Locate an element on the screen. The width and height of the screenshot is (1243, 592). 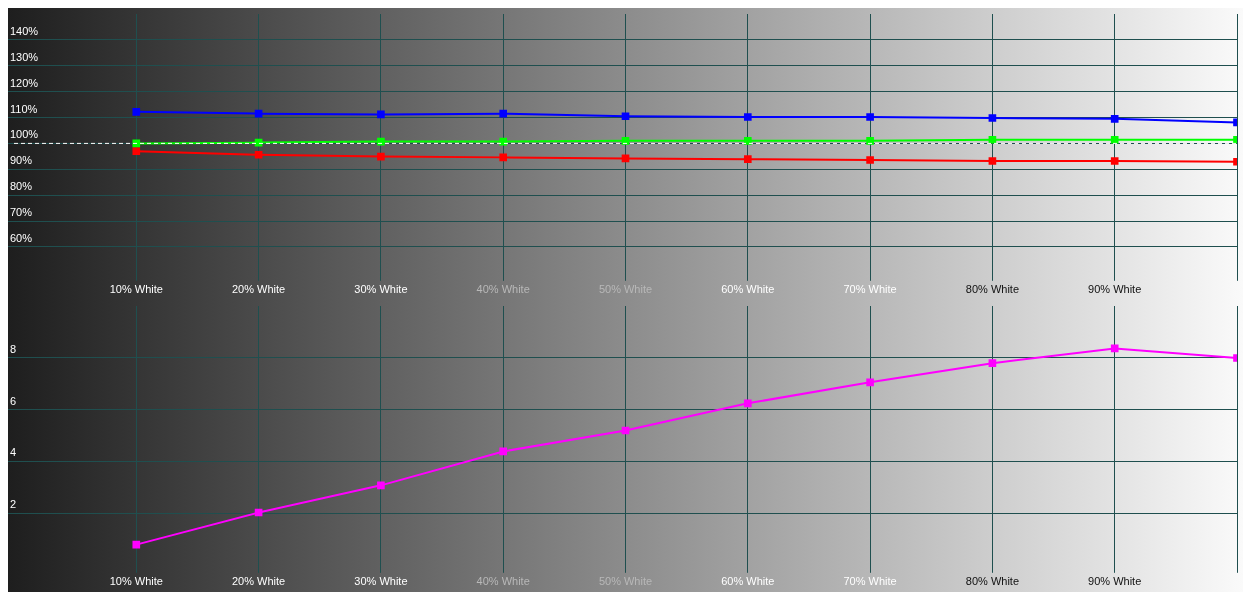
y-tick-label: 100% is located at coordinates (24, 134).